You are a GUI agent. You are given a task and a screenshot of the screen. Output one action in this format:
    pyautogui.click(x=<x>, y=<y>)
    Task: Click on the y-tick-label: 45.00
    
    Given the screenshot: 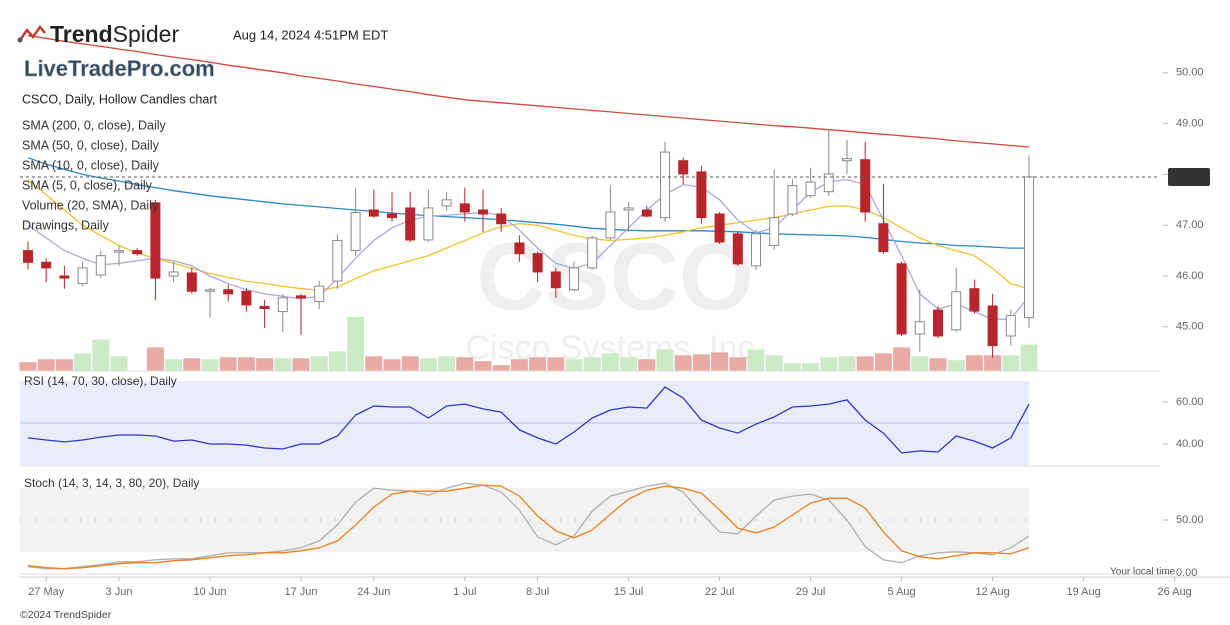 What is the action you would take?
    pyautogui.click(x=1190, y=327)
    